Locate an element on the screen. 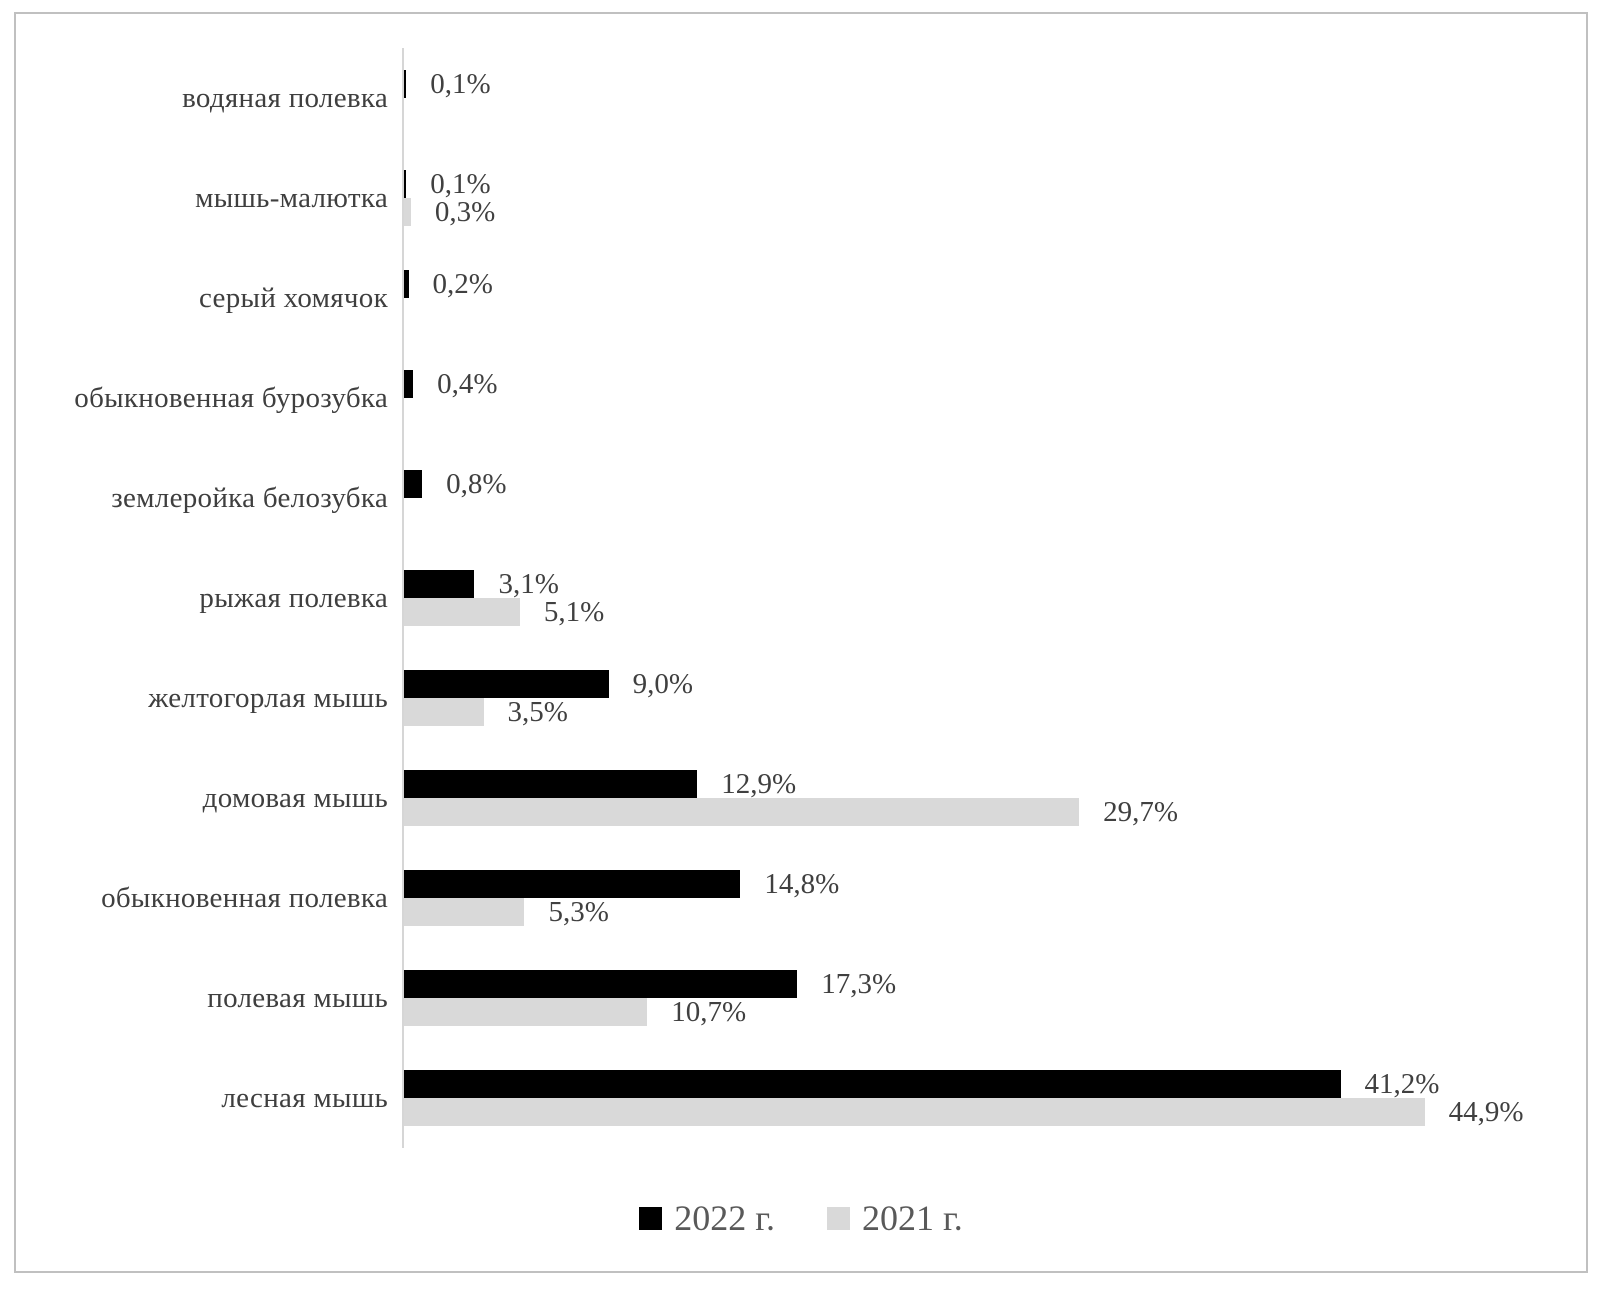  bar-line: 3,1% is located at coordinates (995, 583).